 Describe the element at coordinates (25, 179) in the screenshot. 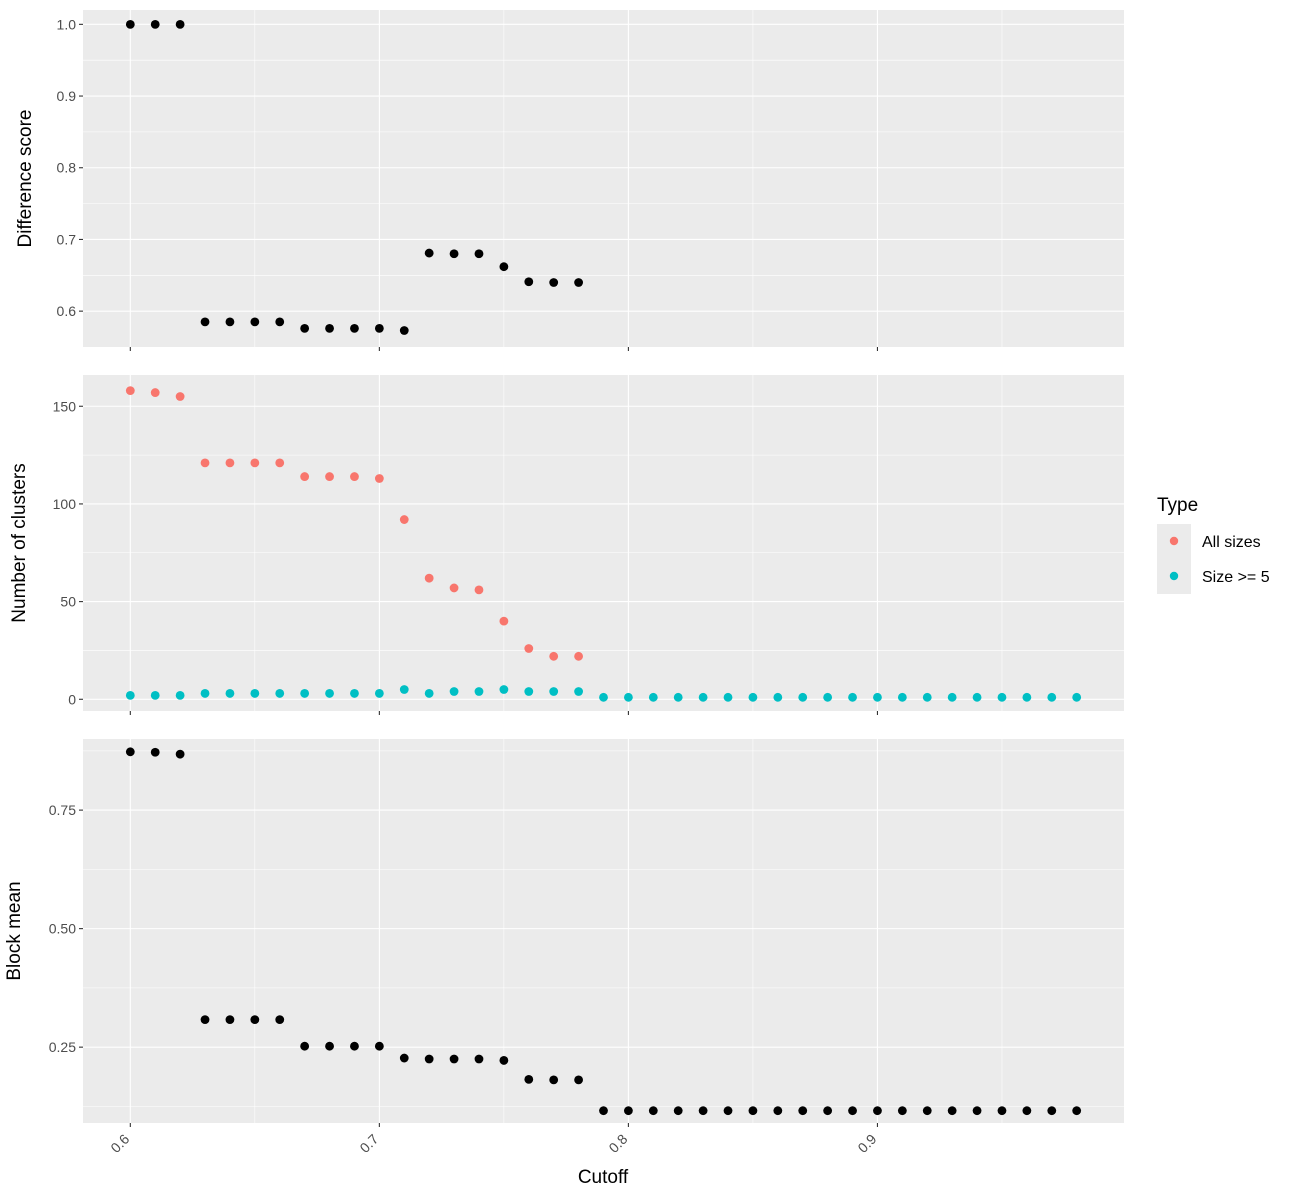

I see `y-axis-title: Difference score` at that location.